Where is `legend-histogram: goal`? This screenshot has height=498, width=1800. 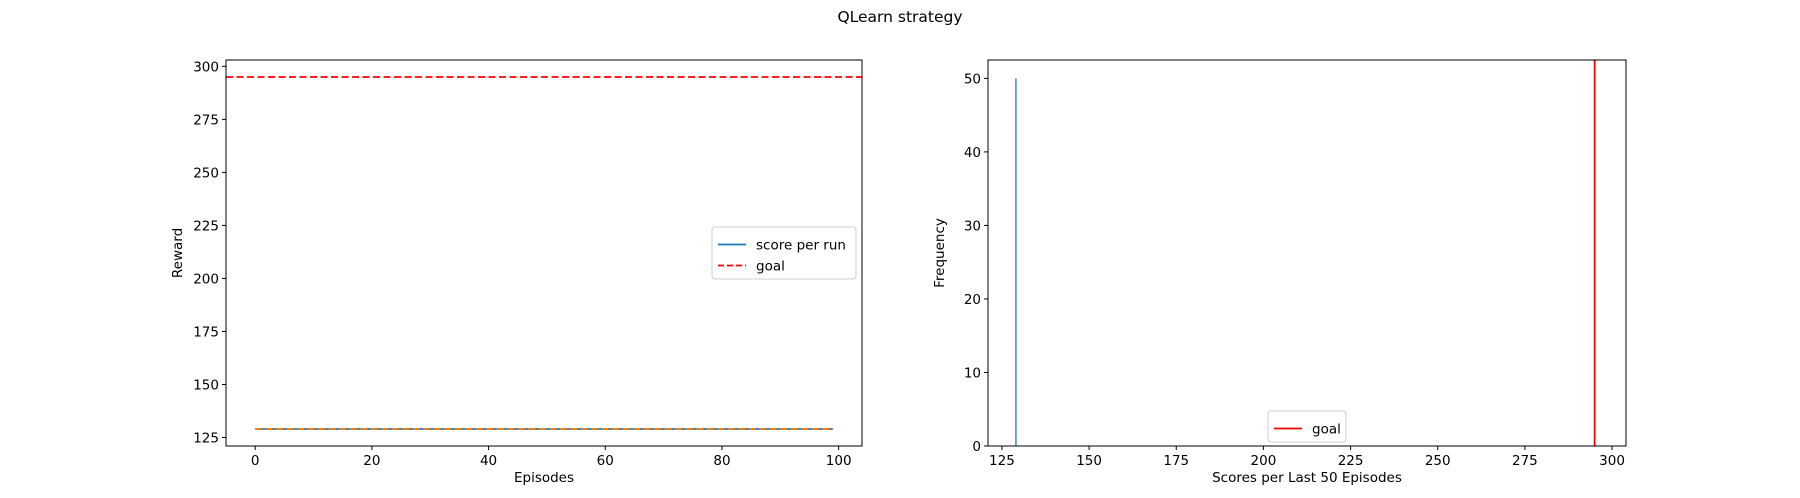
legend-histogram: goal is located at coordinates (1307, 426).